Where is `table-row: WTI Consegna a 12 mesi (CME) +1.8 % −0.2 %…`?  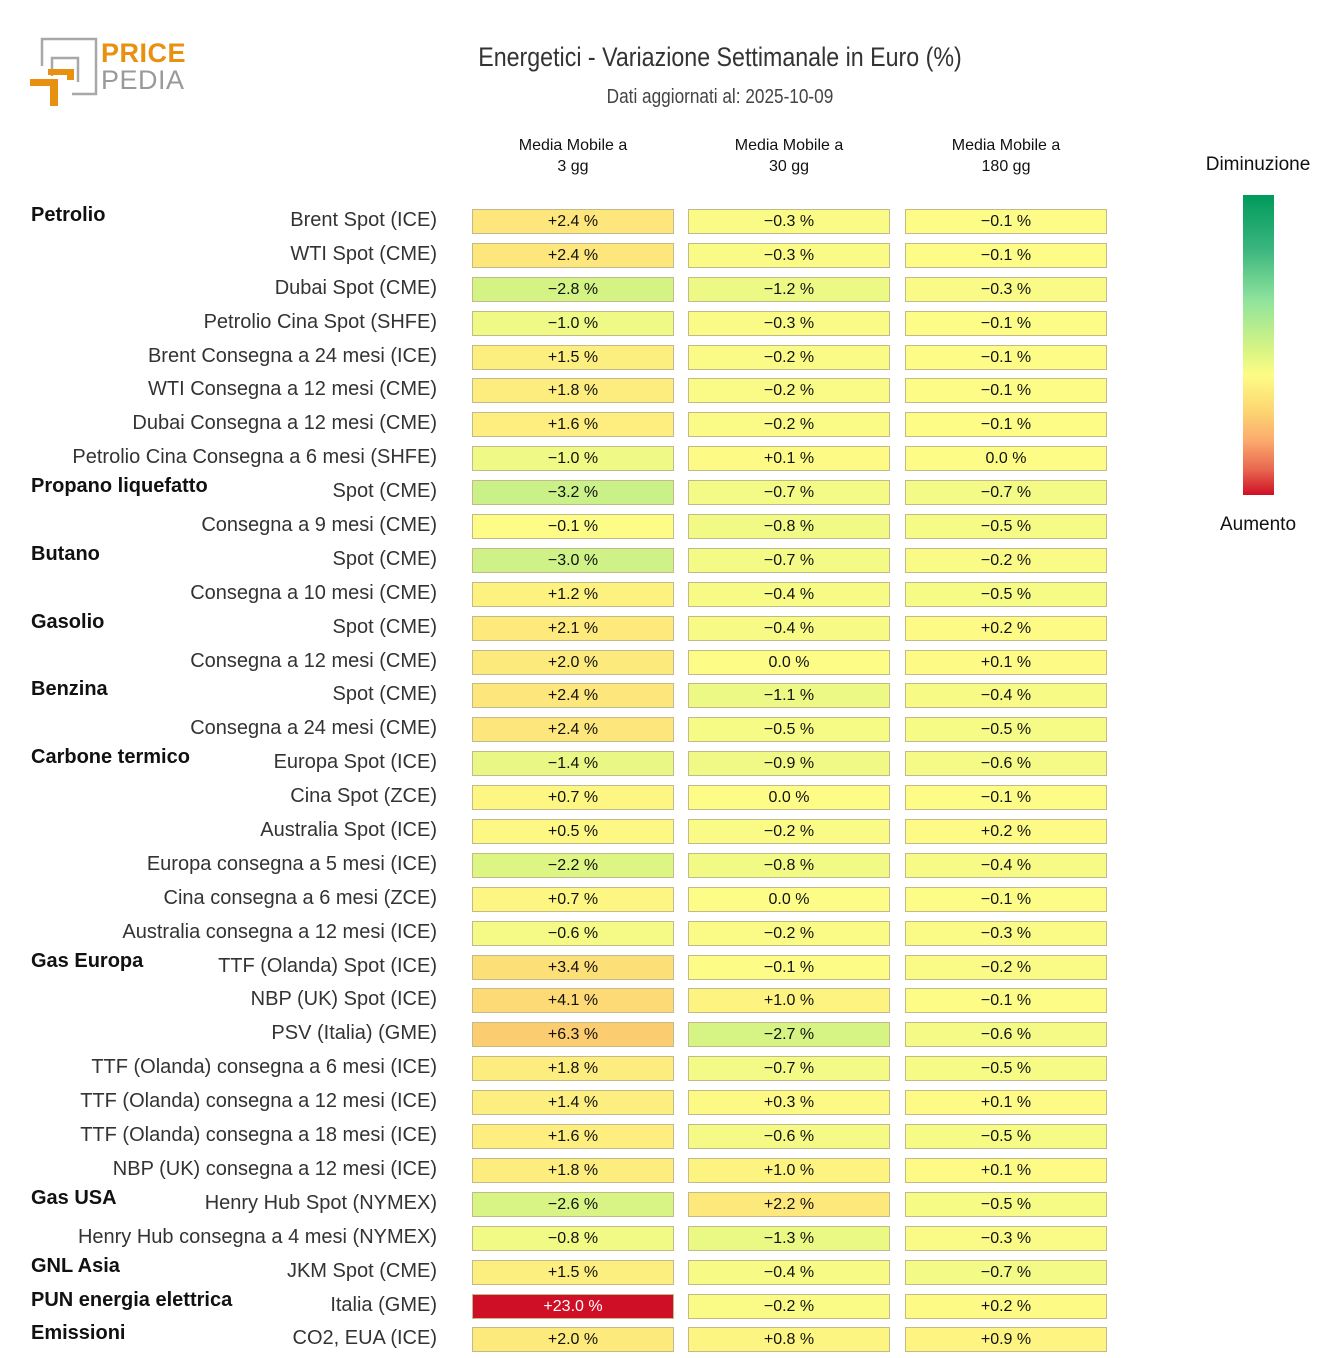 table-row: WTI Consegna a 12 mesi (CME) +1.8 % −0.2 %… is located at coordinates (560, 392).